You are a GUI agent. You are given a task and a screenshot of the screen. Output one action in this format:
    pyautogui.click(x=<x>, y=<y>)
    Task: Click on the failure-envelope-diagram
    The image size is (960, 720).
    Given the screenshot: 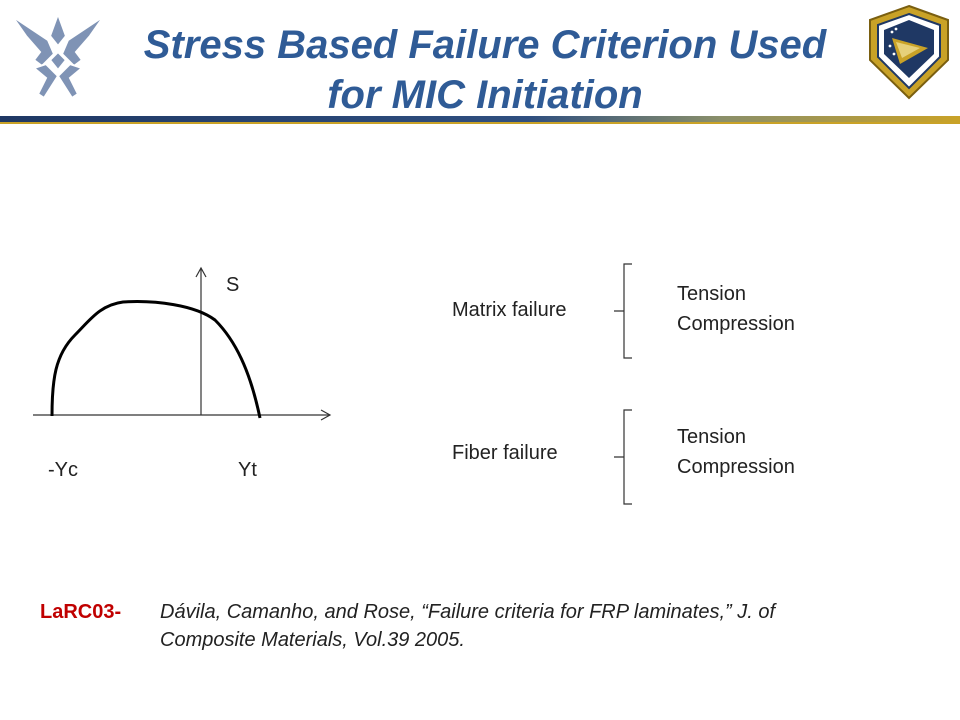 What is the action you would take?
    pyautogui.click(x=182, y=343)
    